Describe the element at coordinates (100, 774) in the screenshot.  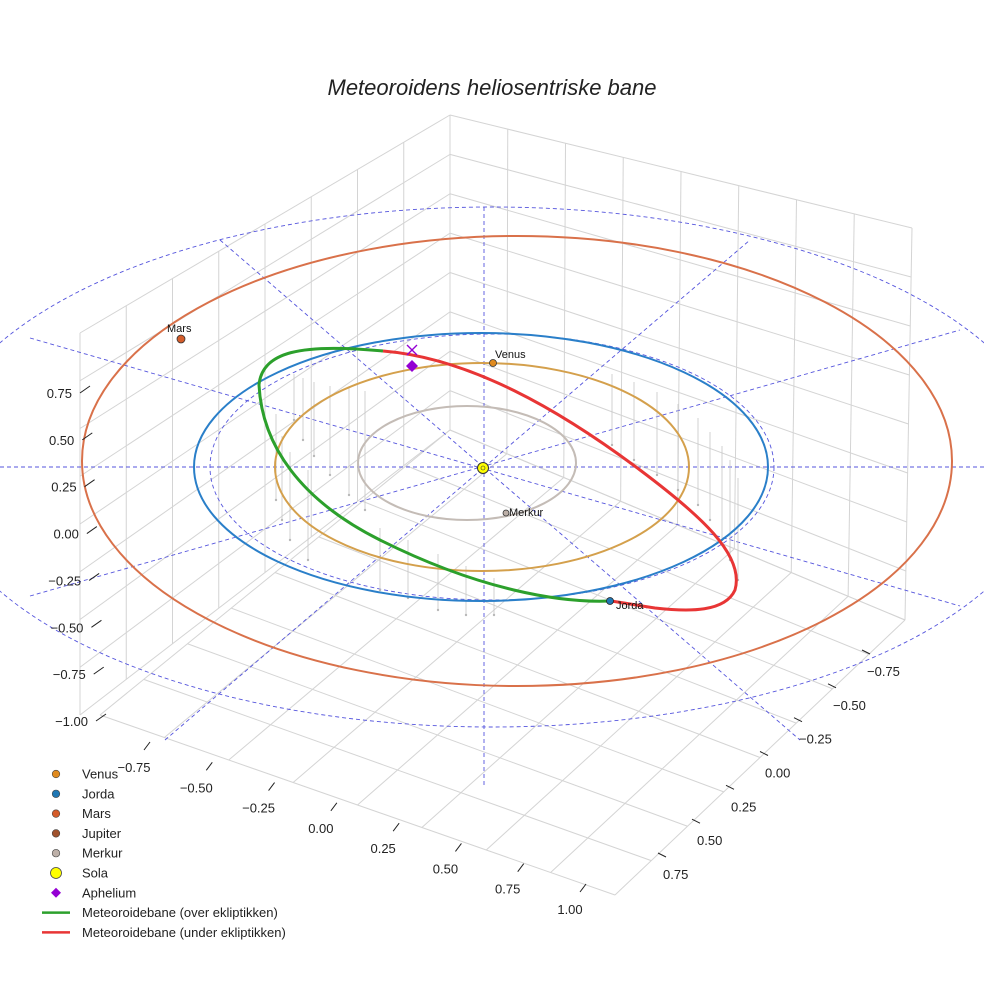
I see `legend-label: Venus` at that location.